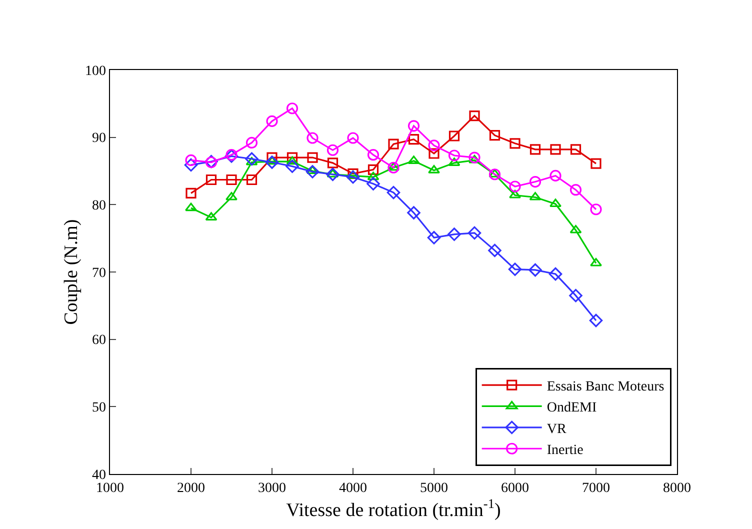  I want to click on y-tick-label: 70, so click(99, 273).